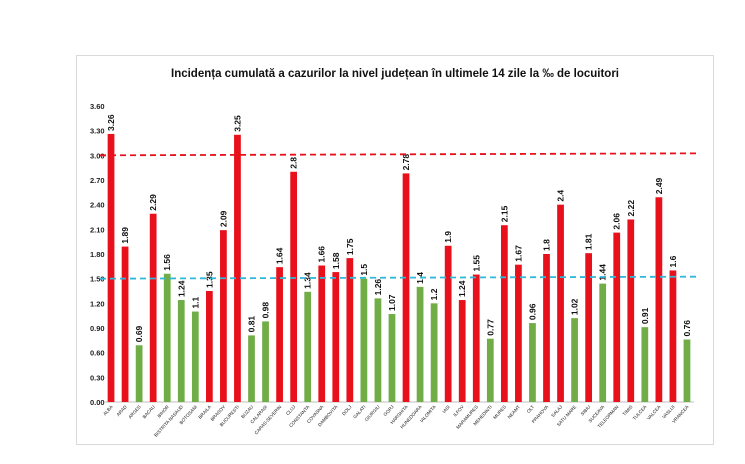  Describe the element at coordinates (97, 402) in the screenshot. I see `y-tick-label: 0.00` at that location.